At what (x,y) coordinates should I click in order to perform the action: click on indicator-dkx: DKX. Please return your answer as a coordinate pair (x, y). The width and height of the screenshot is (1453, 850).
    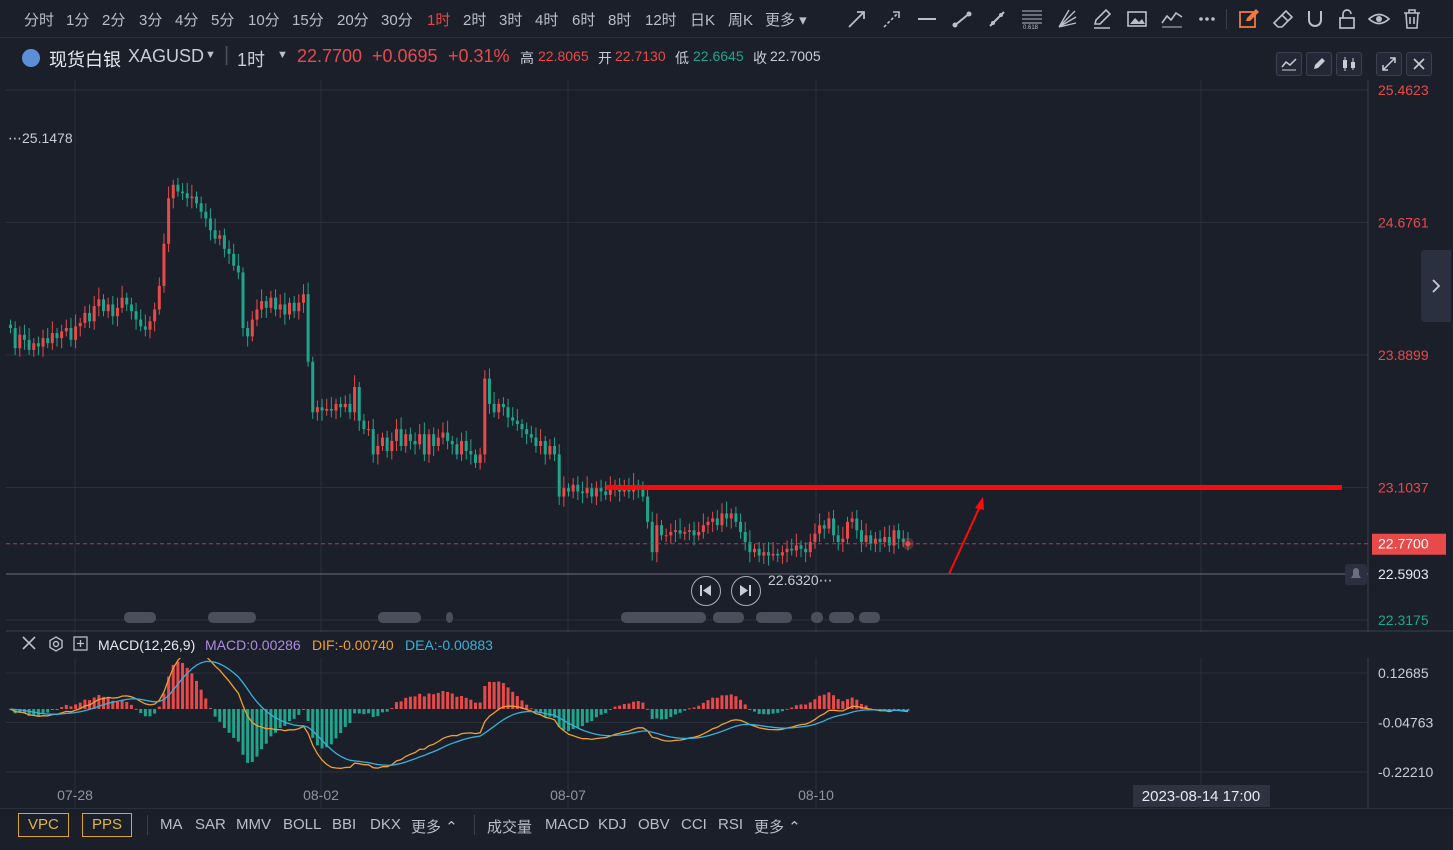
    Looking at the image, I should click on (385, 824).